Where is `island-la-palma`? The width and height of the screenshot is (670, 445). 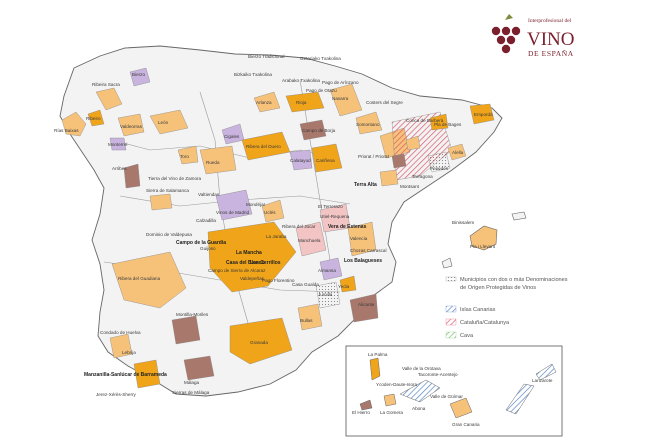 island-la-palma is located at coordinates (375, 369).